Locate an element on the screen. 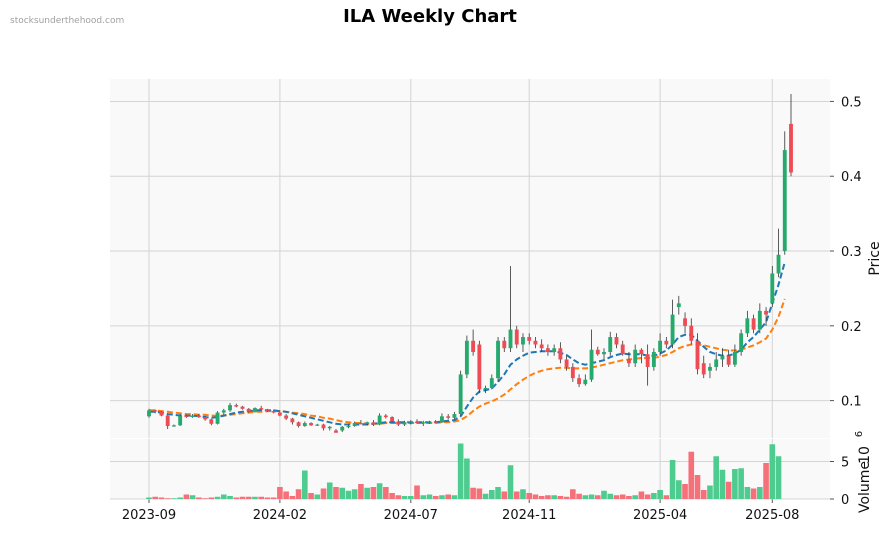  price-tick-label: 0.4 is located at coordinates (851, 177).